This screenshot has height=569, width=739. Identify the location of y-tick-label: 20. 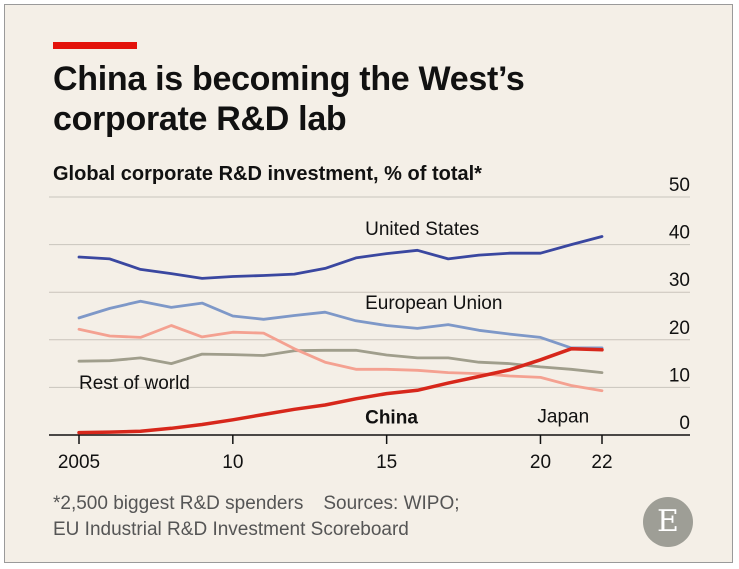
(679, 328).